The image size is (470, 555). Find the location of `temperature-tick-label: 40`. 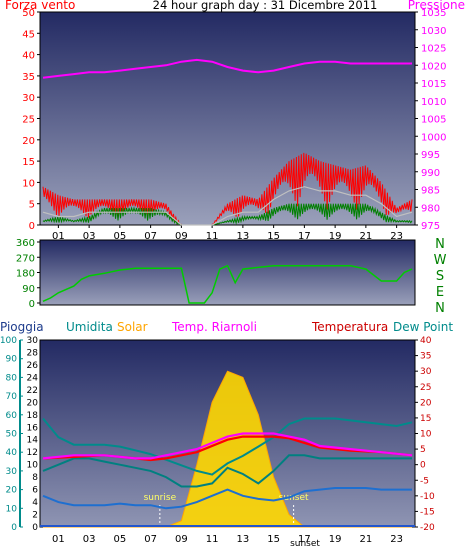

temperature-tick-label: 40 is located at coordinates (426, 341).